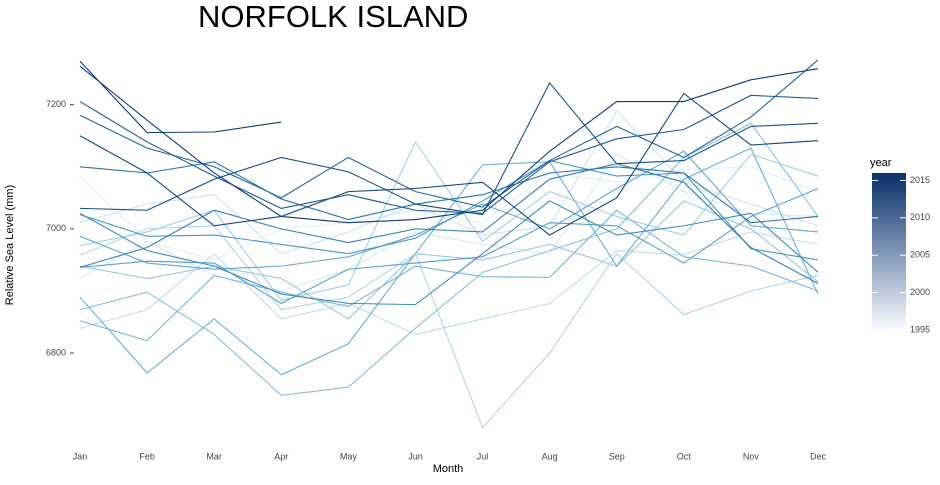 This screenshot has height=485, width=940. What do you see at coordinates (889, 251) in the screenshot?
I see `colorbar` at bounding box center [889, 251].